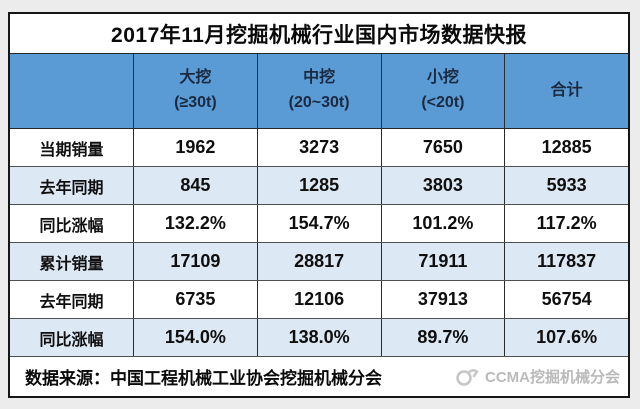  Describe the element at coordinates (196, 223) in the screenshot. I see `value-cell: 132.2%` at that location.